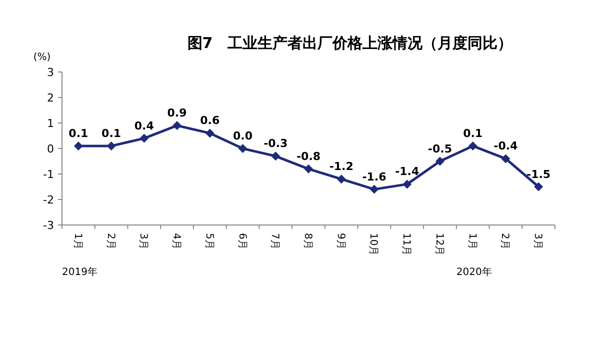  What do you see at coordinates (350, 43) in the screenshot?
I see `chart-title: 图7 工业生产者出厂价格上涨情况（月度同比）` at bounding box center [350, 43].